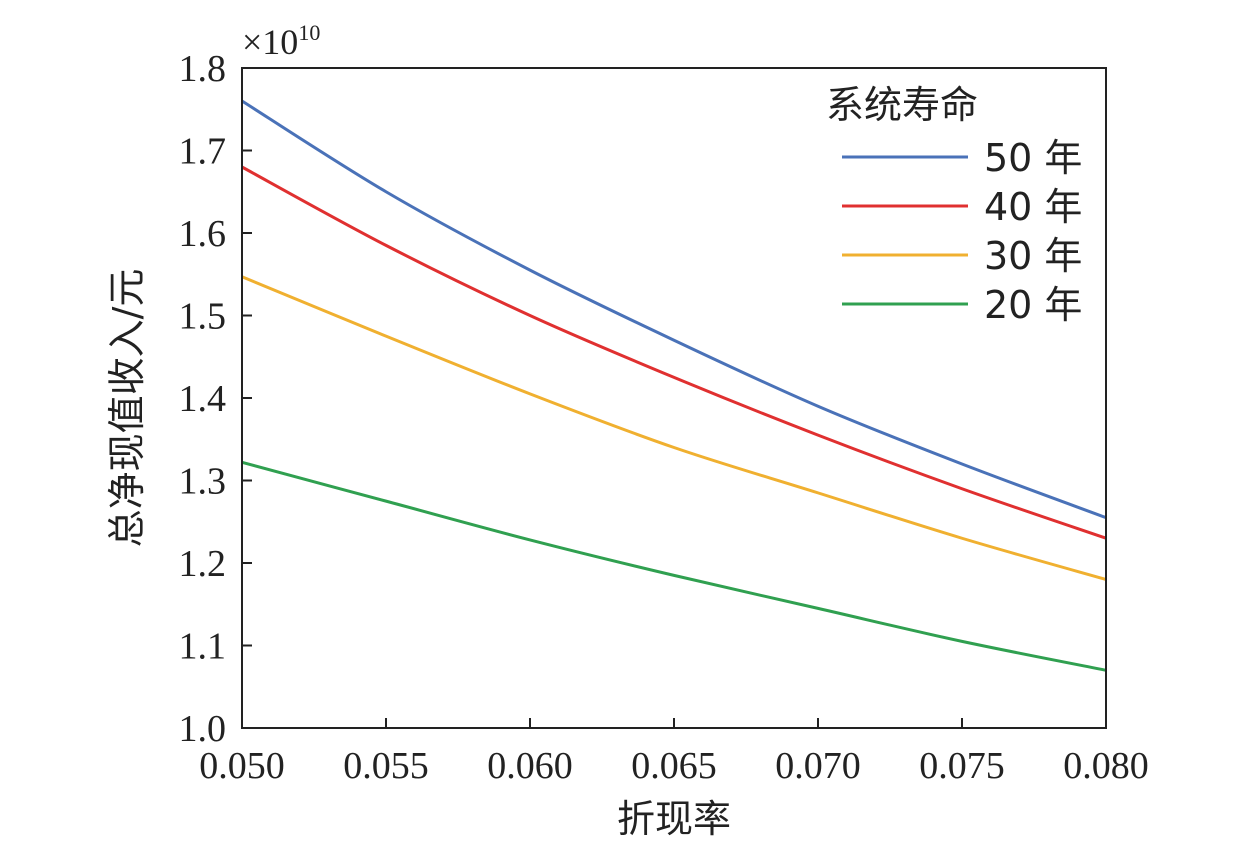 This screenshot has height=846, width=1260. I want to click on legend-entry-label: 50 年, so click(1033, 158).